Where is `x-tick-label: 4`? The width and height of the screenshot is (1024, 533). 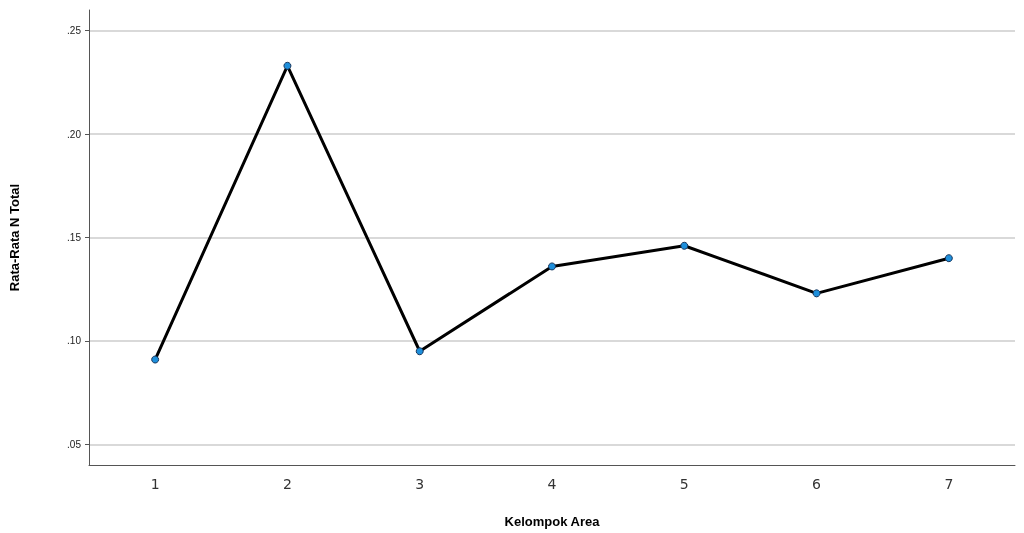 x-tick-label: 4 is located at coordinates (552, 484).